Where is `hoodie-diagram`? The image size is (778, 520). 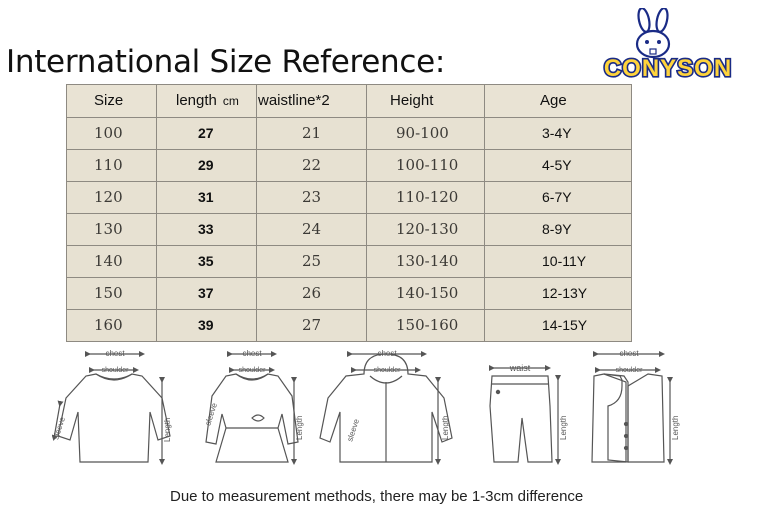 hoodie-diagram is located at coordinates (386, 408).